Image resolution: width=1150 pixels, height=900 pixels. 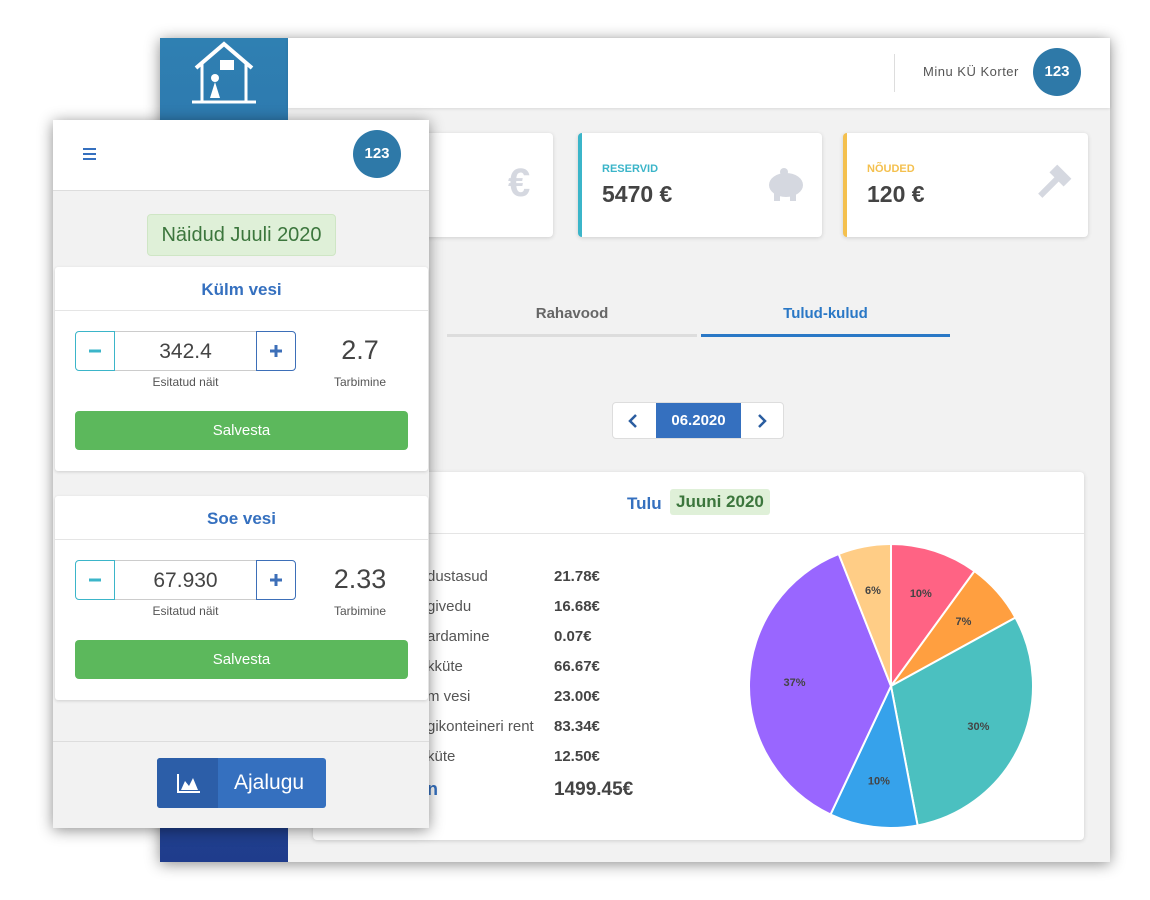 What do you see at coordinates (449, 696) in the screenshot?
I see `row-label: m vesi` at bounding box center [449, 696].